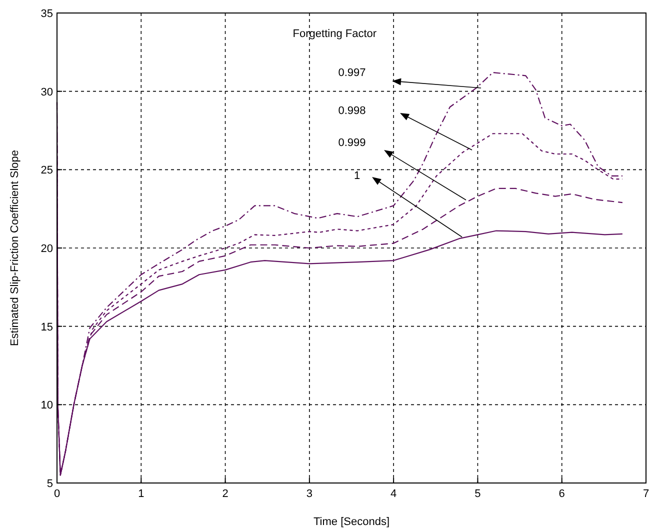  What do you see at coordinates (46, 170) in the screenshot?
I see `y-tick-label: 25` at bounding box center [46, 170].